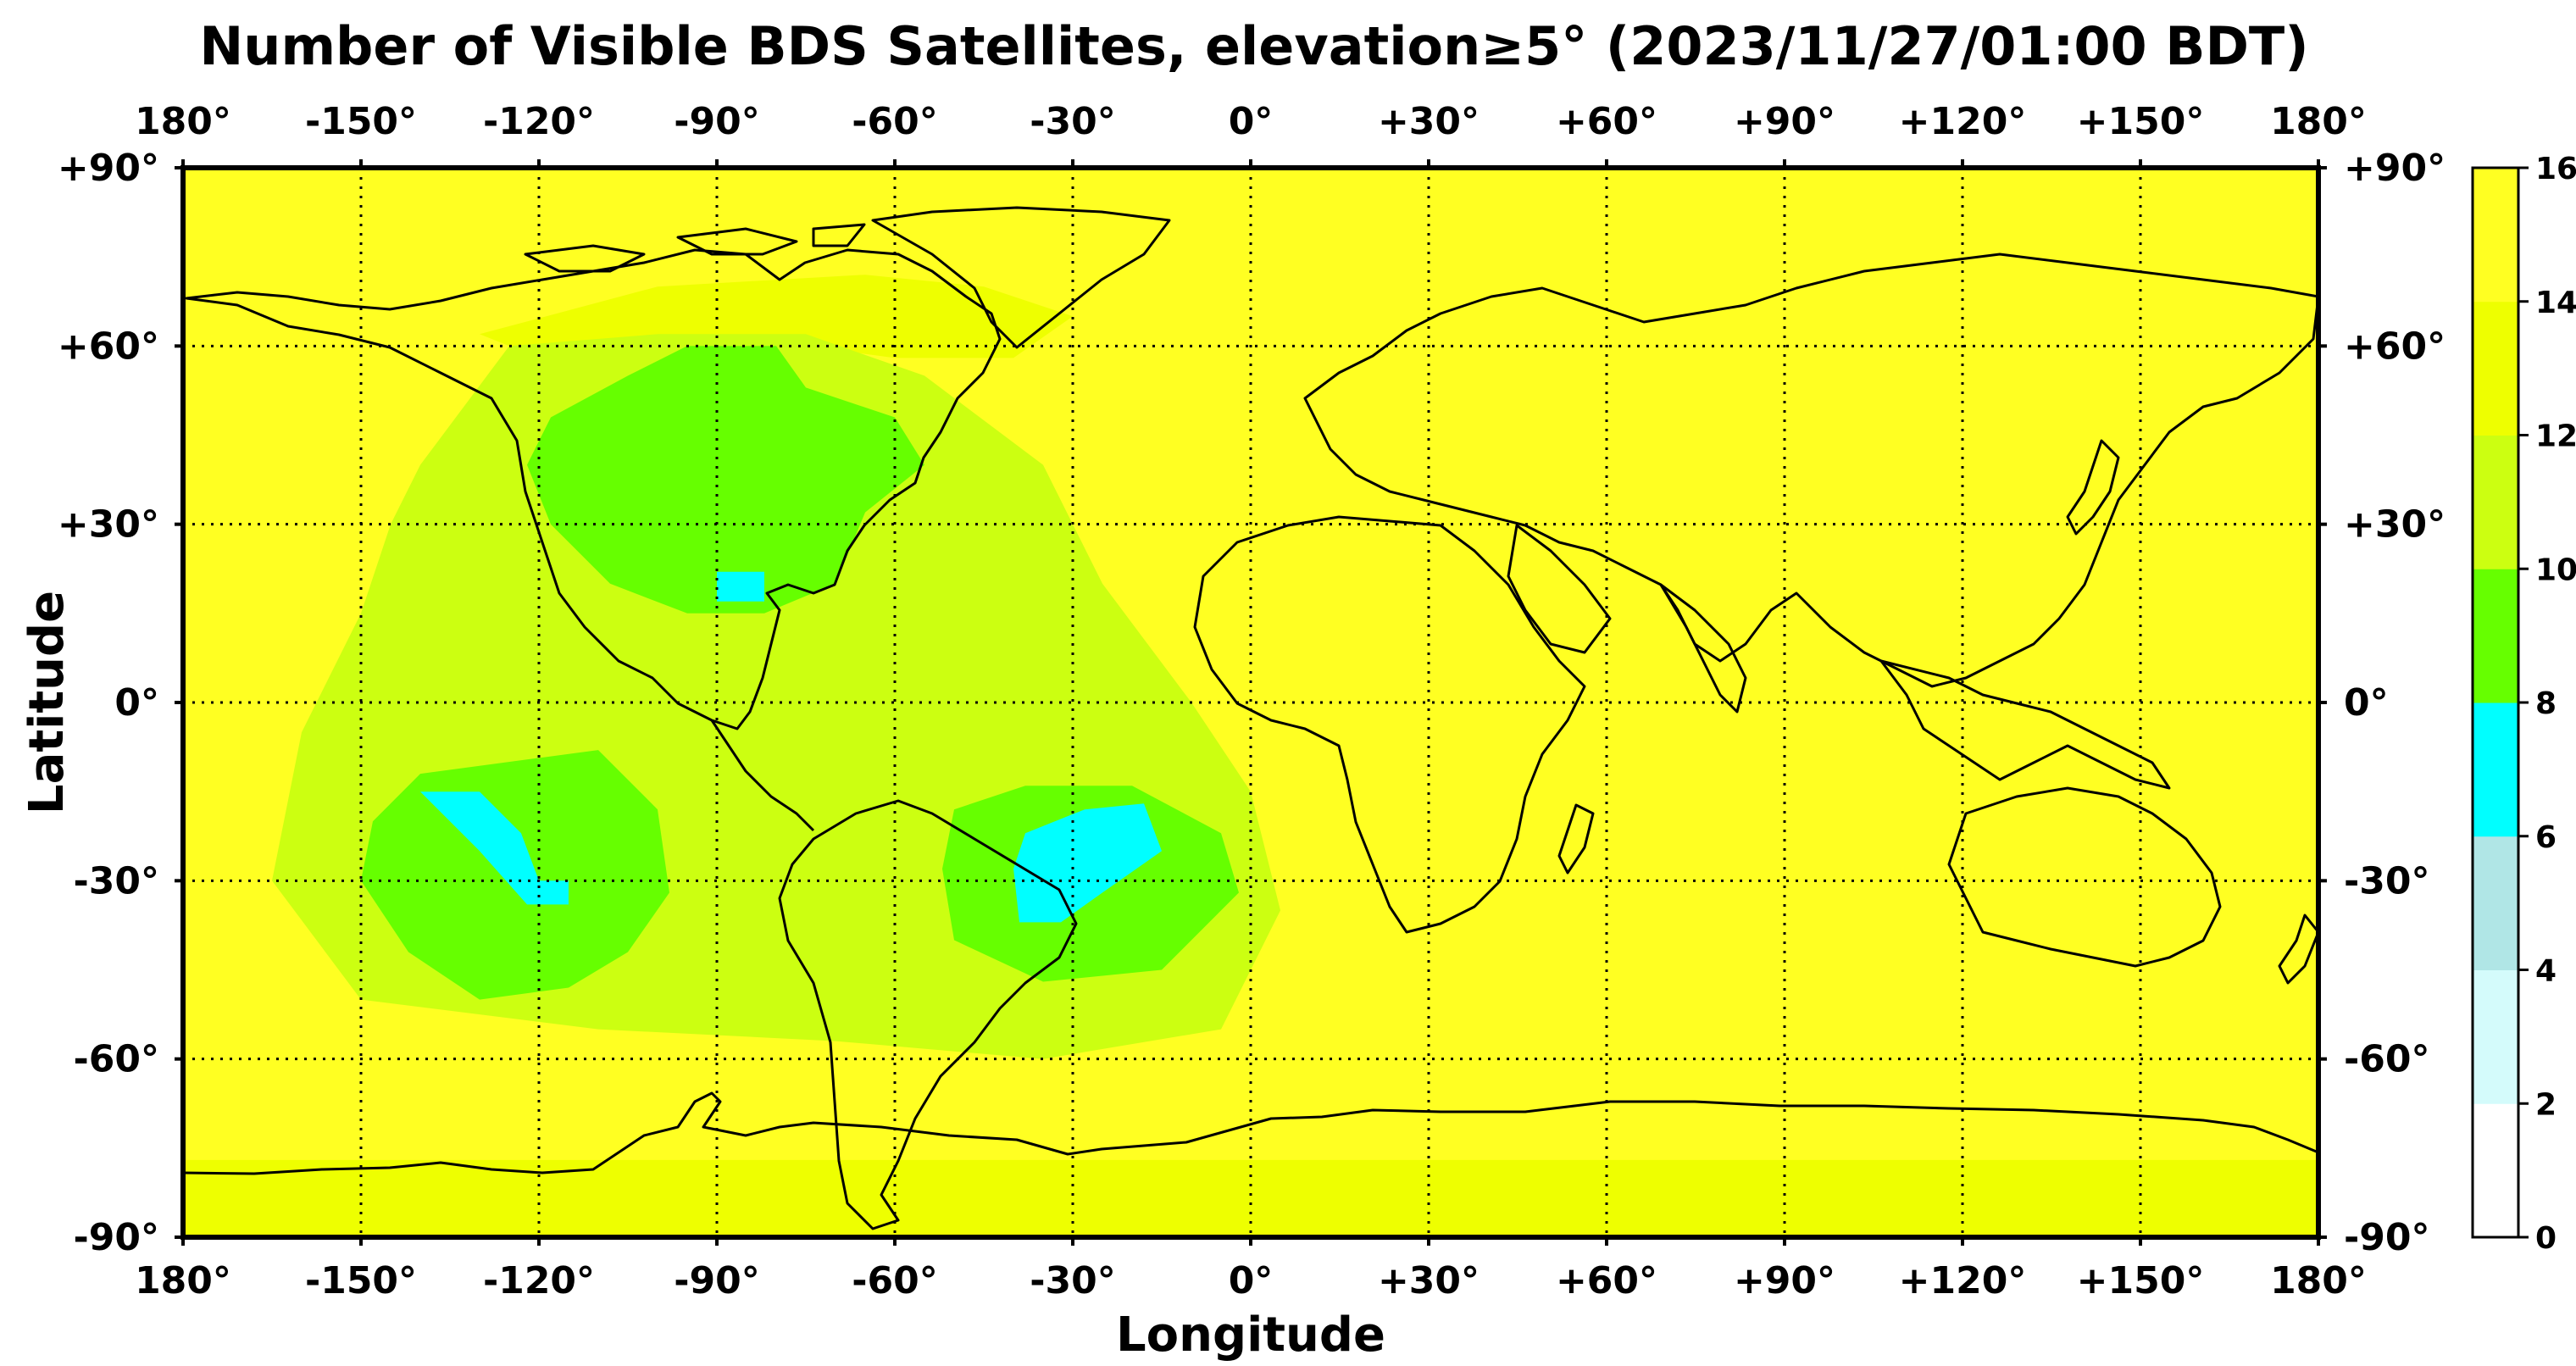 This screenshot has height=1366, width=2576. I want to click on x-axis-label: Longitude, so click(1250, 1335).